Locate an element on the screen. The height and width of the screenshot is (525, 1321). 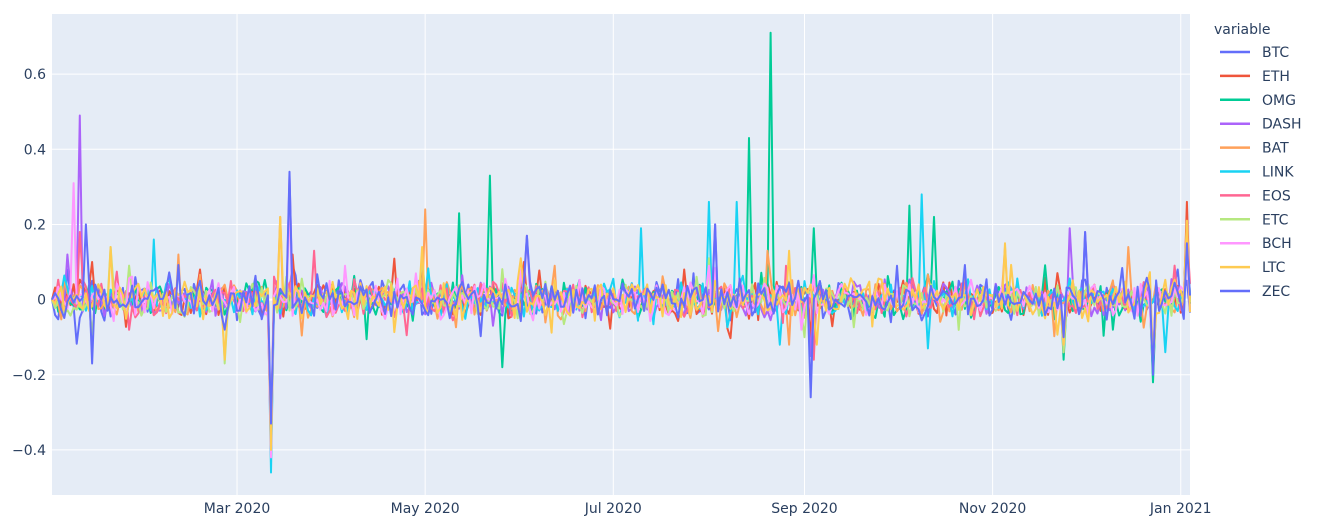
x-tick-label: Mar 2020 is located at coordinates (237, 509).